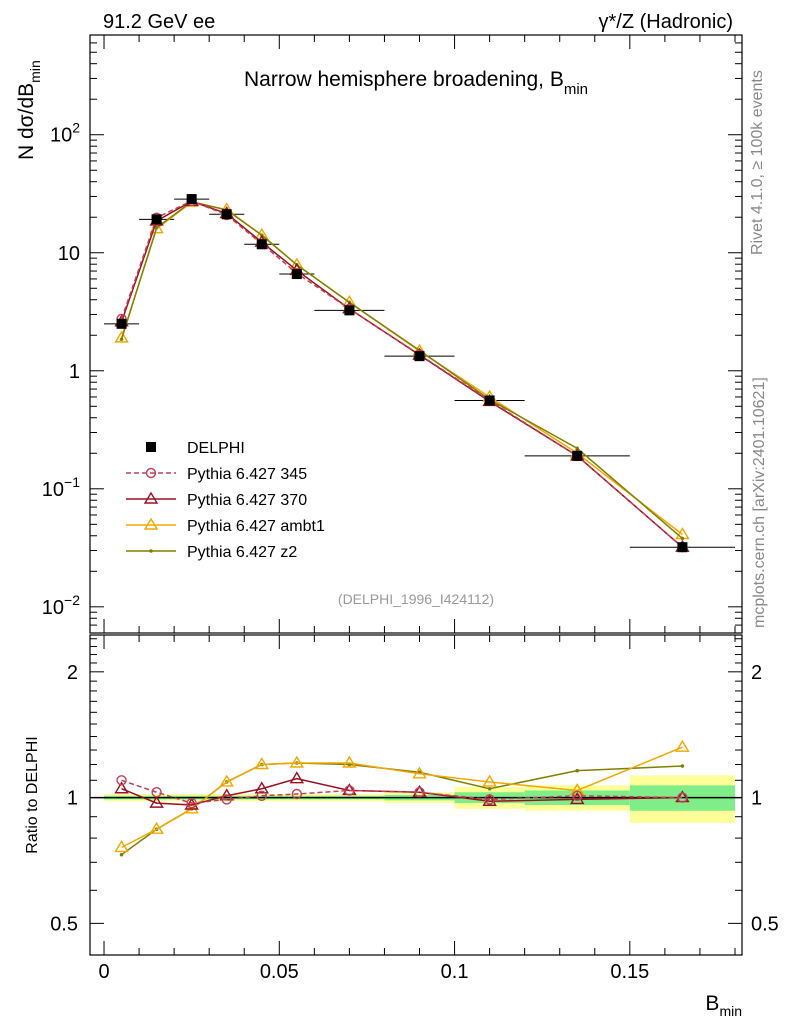 Image resolution: width=786 pixels, height=1024 pixels. Describe the element at coordinates (242, 552) in the screenshot. I see `legend-label: Pythia 6.427 z2` at that location.